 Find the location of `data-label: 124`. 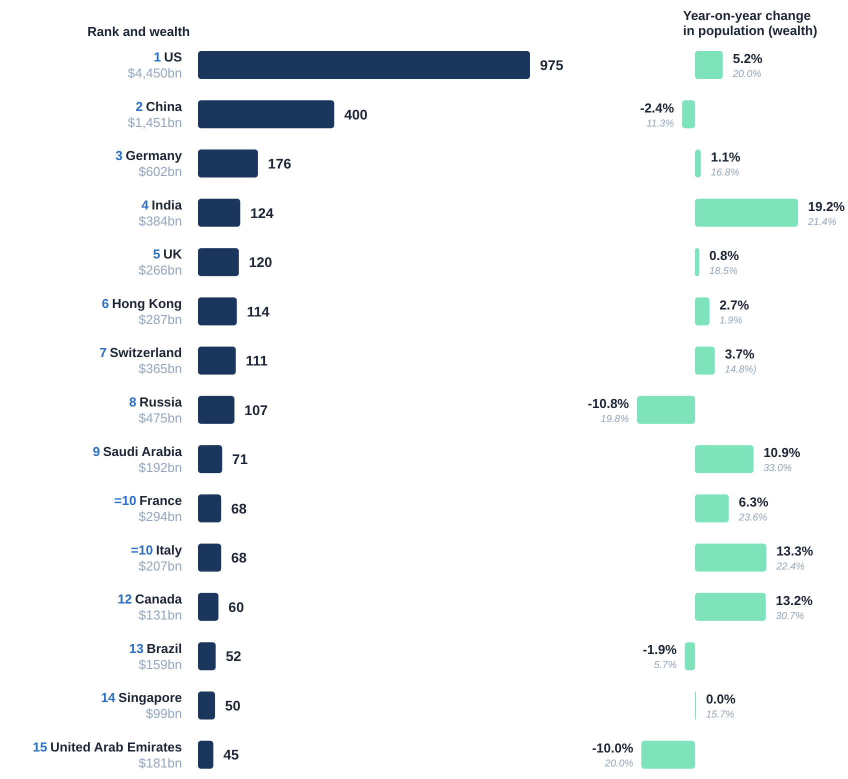

data-label: 124 is located at coordinates (262, 212).